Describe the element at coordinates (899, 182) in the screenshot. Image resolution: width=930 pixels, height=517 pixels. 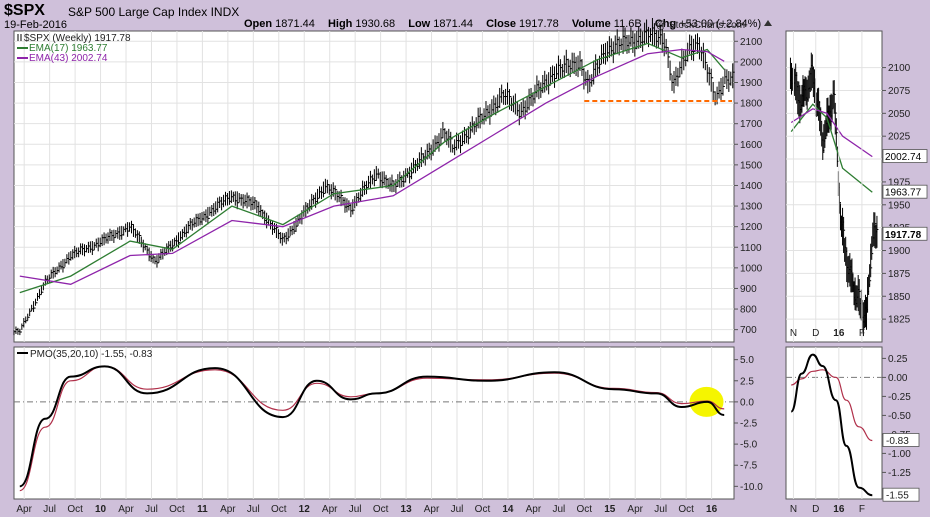
I see `y-tick-label: 1975` at that location.